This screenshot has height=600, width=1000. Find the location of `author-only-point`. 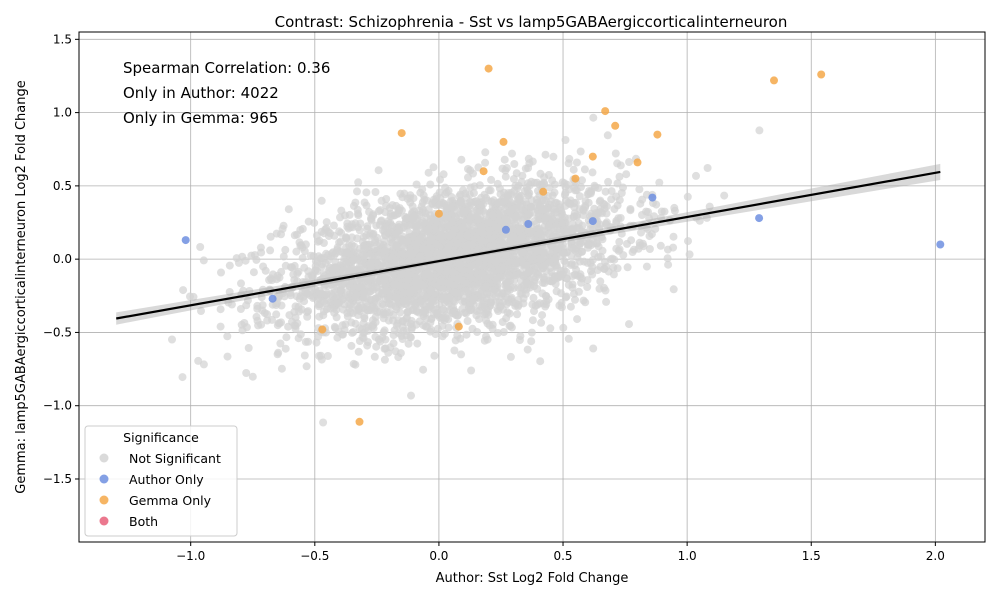

author-only-point is located at coordinates (272, 298).